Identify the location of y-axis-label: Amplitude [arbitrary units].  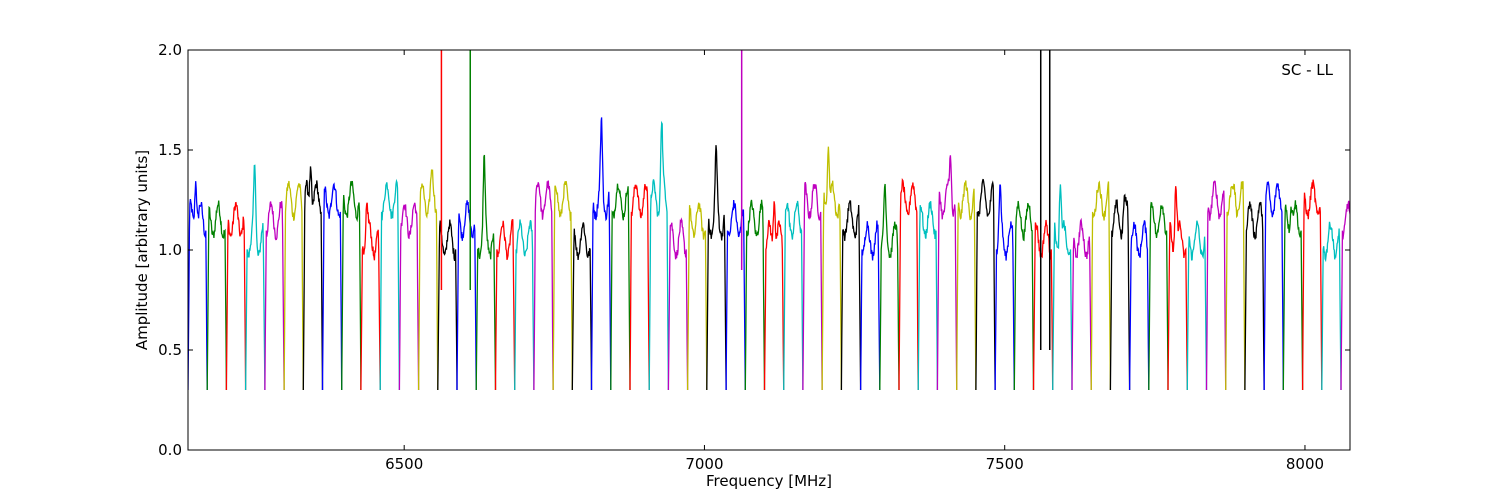
(142, 250).